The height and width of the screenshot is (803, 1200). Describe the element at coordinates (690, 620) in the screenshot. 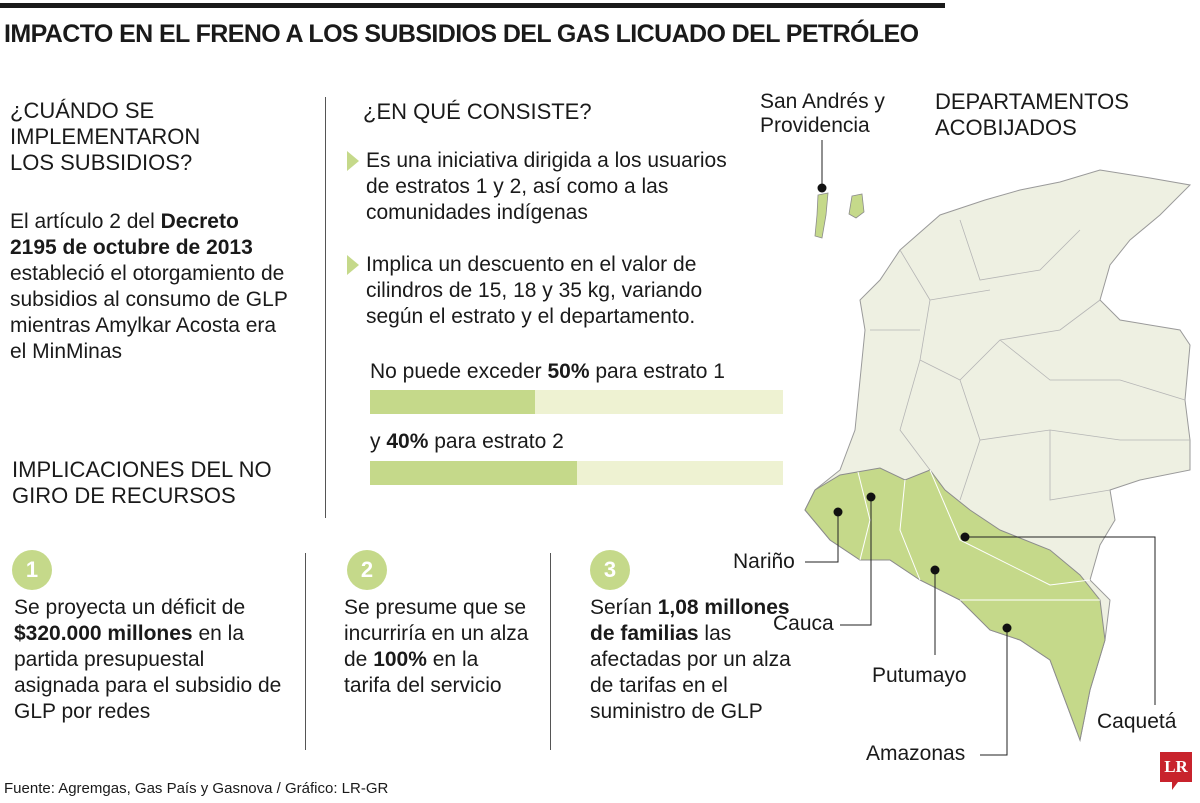

I see `amount-bold: 1,08 millones de familias` at that location.